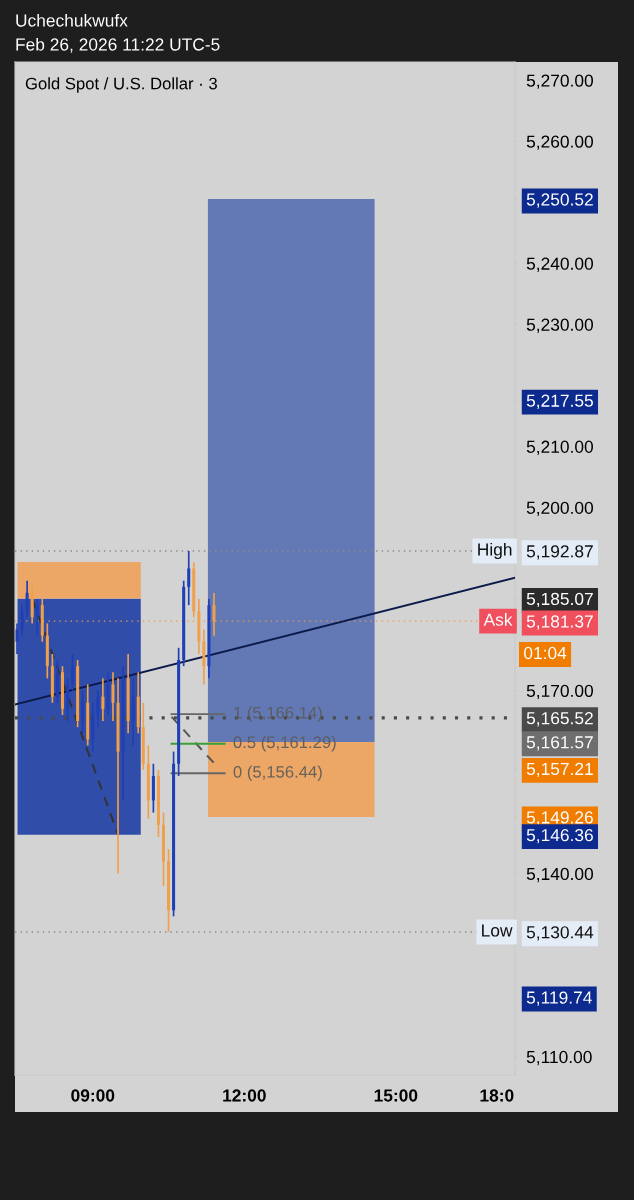 Image resolution: width=634 pixels, height=1200 pixels. Describe the element at coordinates (559, 622) in the screenshot. I see `y-tick-label: 5,181.37` at that location.